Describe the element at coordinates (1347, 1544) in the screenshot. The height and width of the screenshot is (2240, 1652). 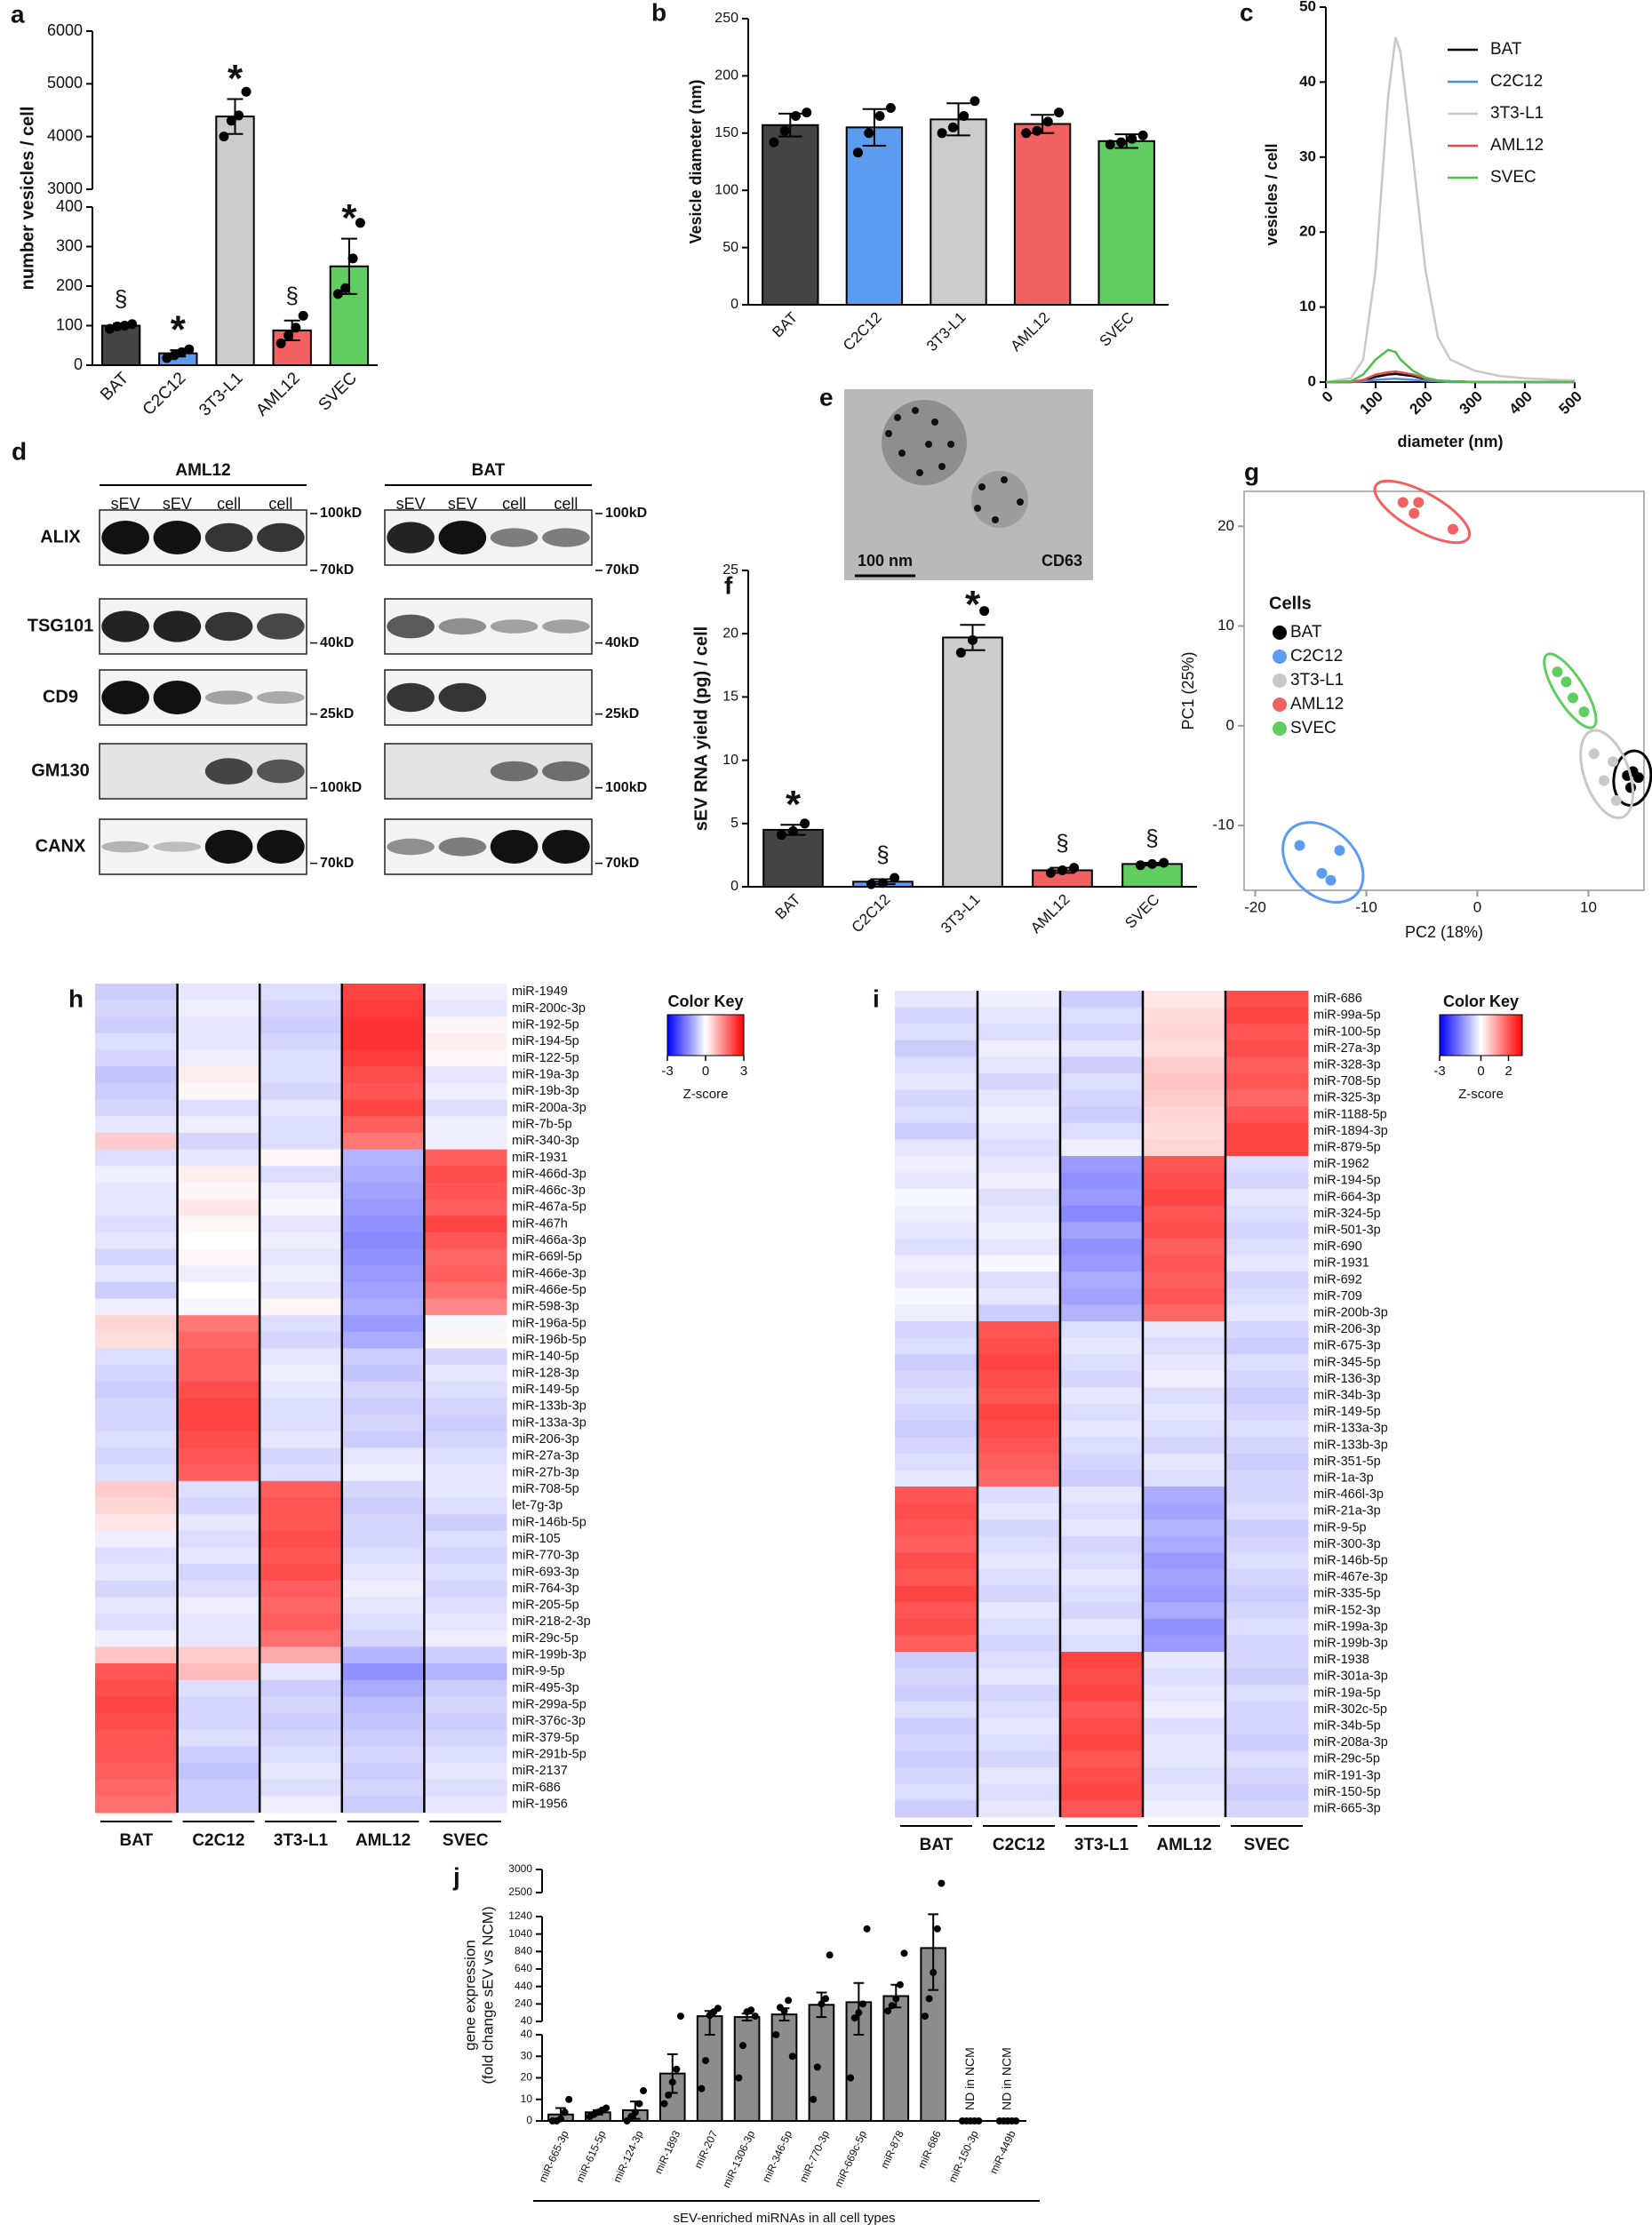
I see `row-label: miR-300-3p` at that location.